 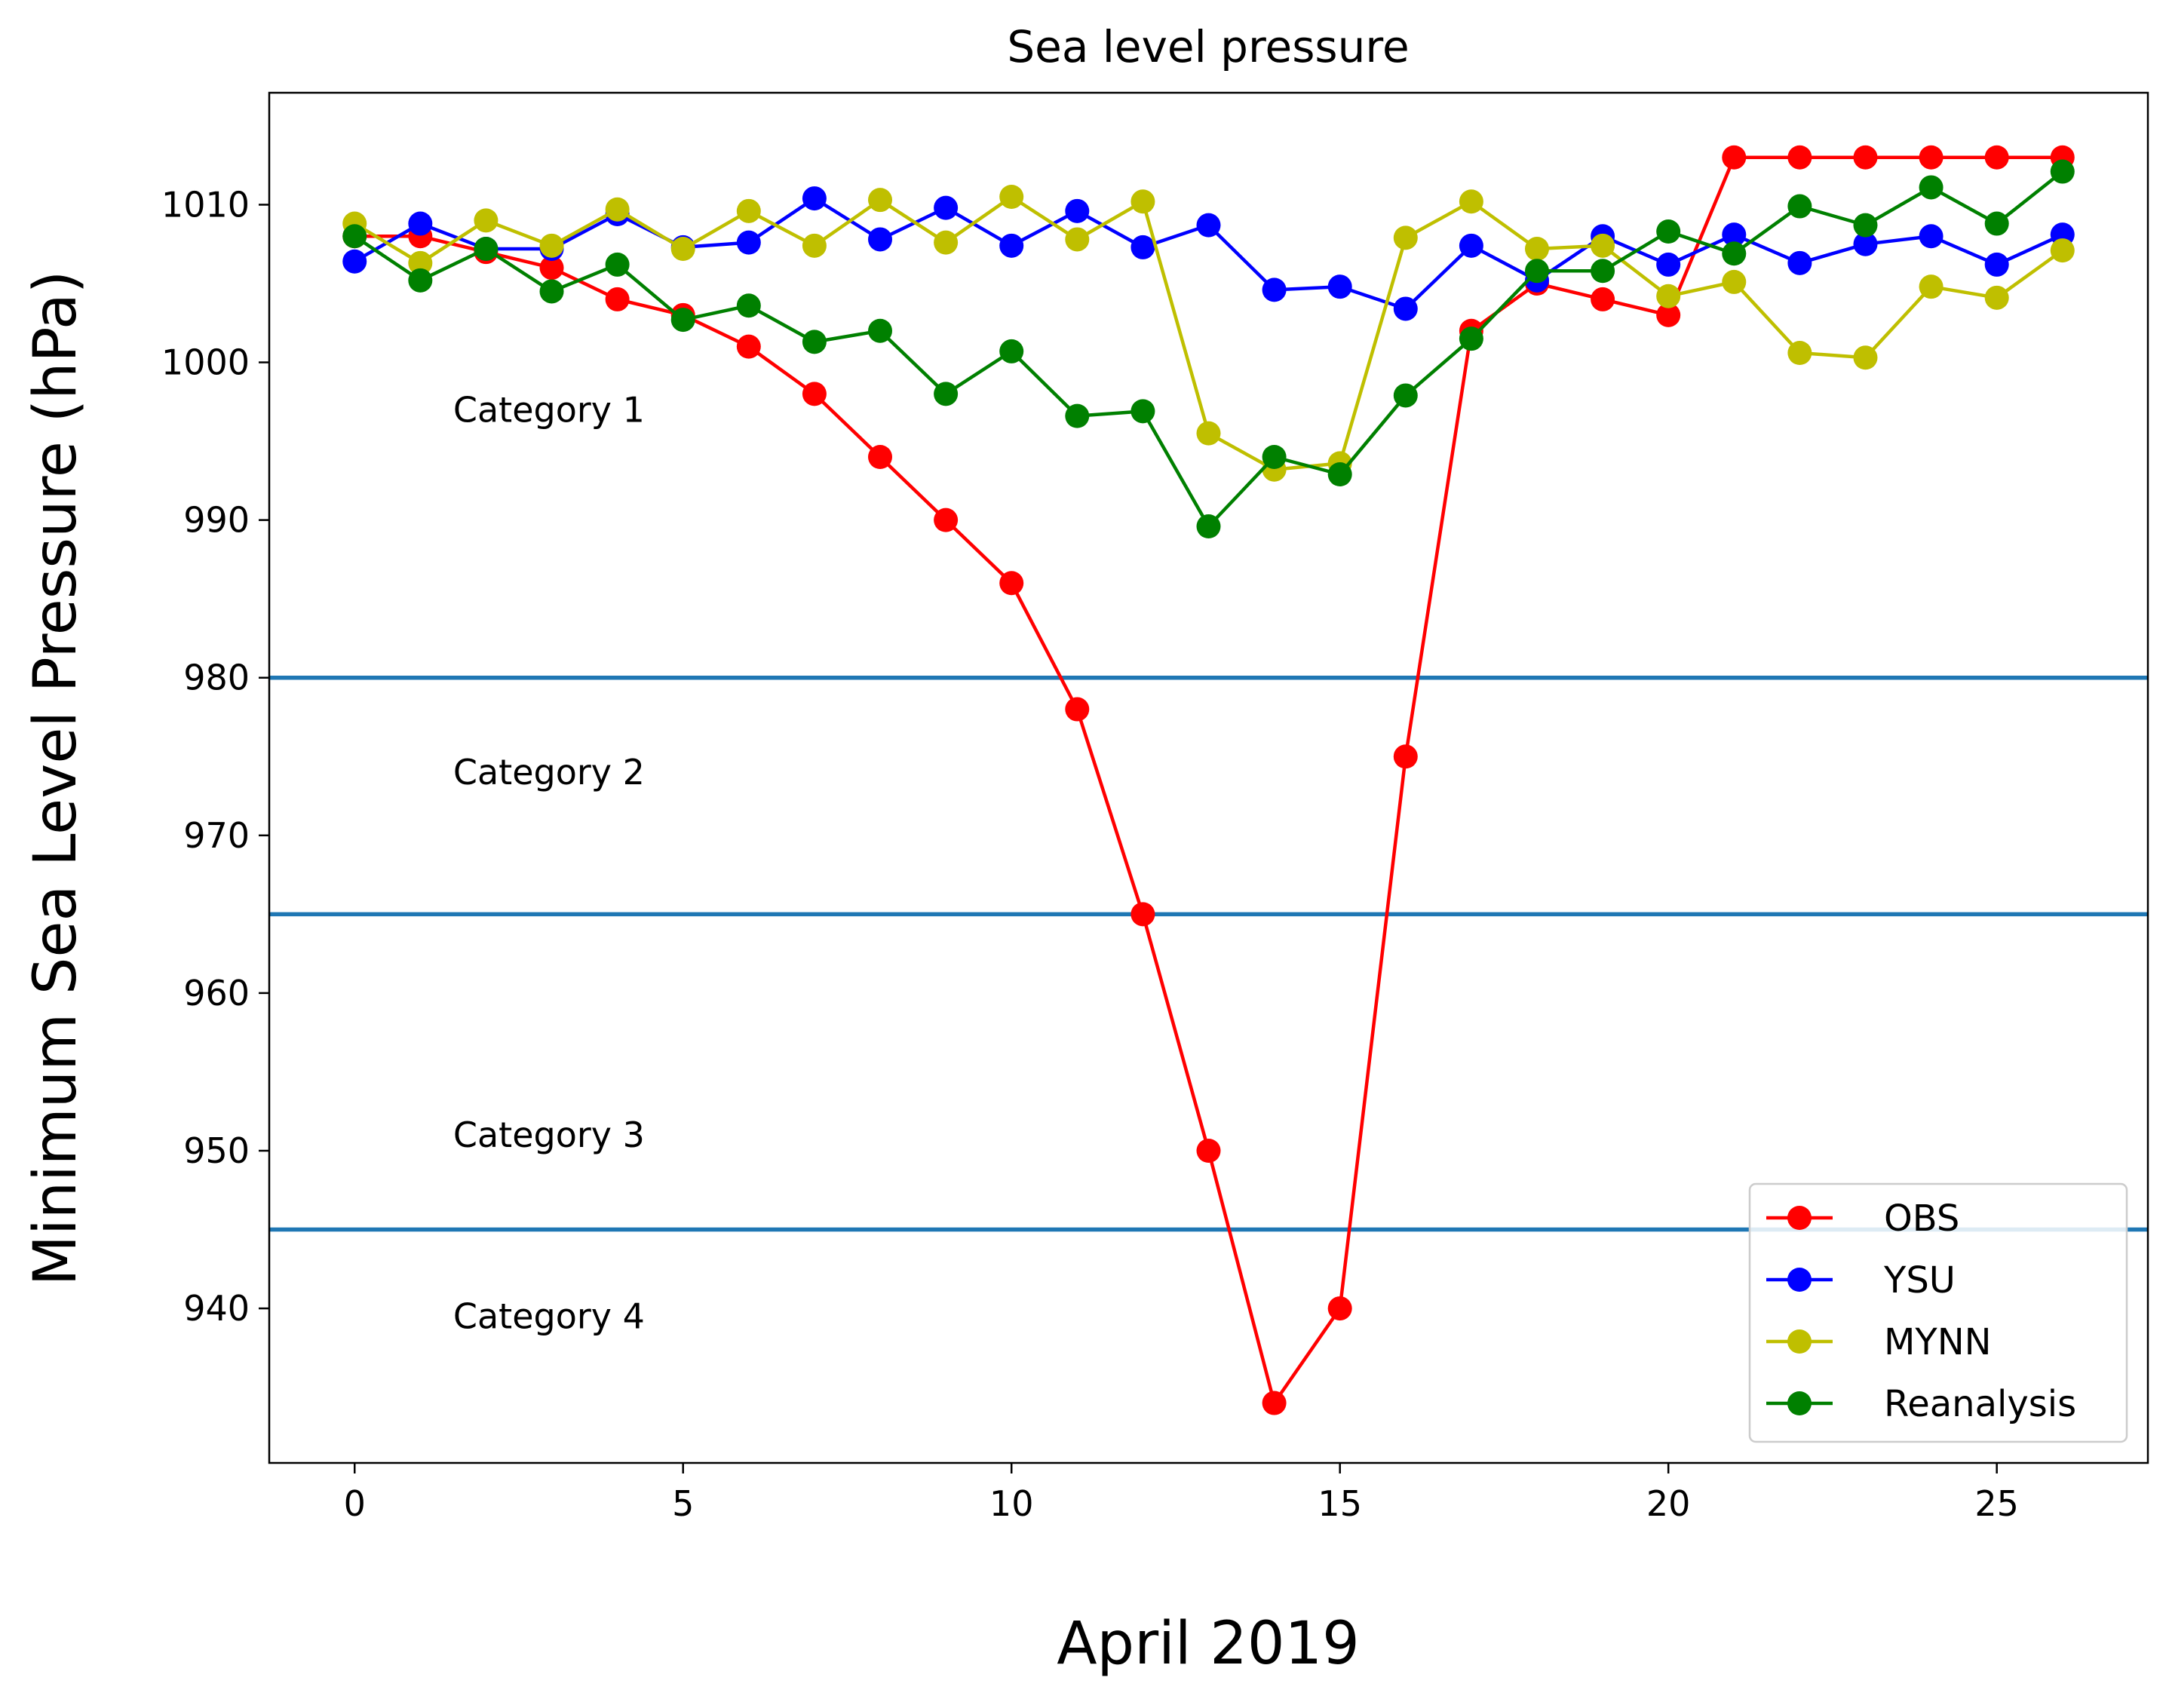 I want to click on x-tick-label: 15, so click(x=1340, y=1503).